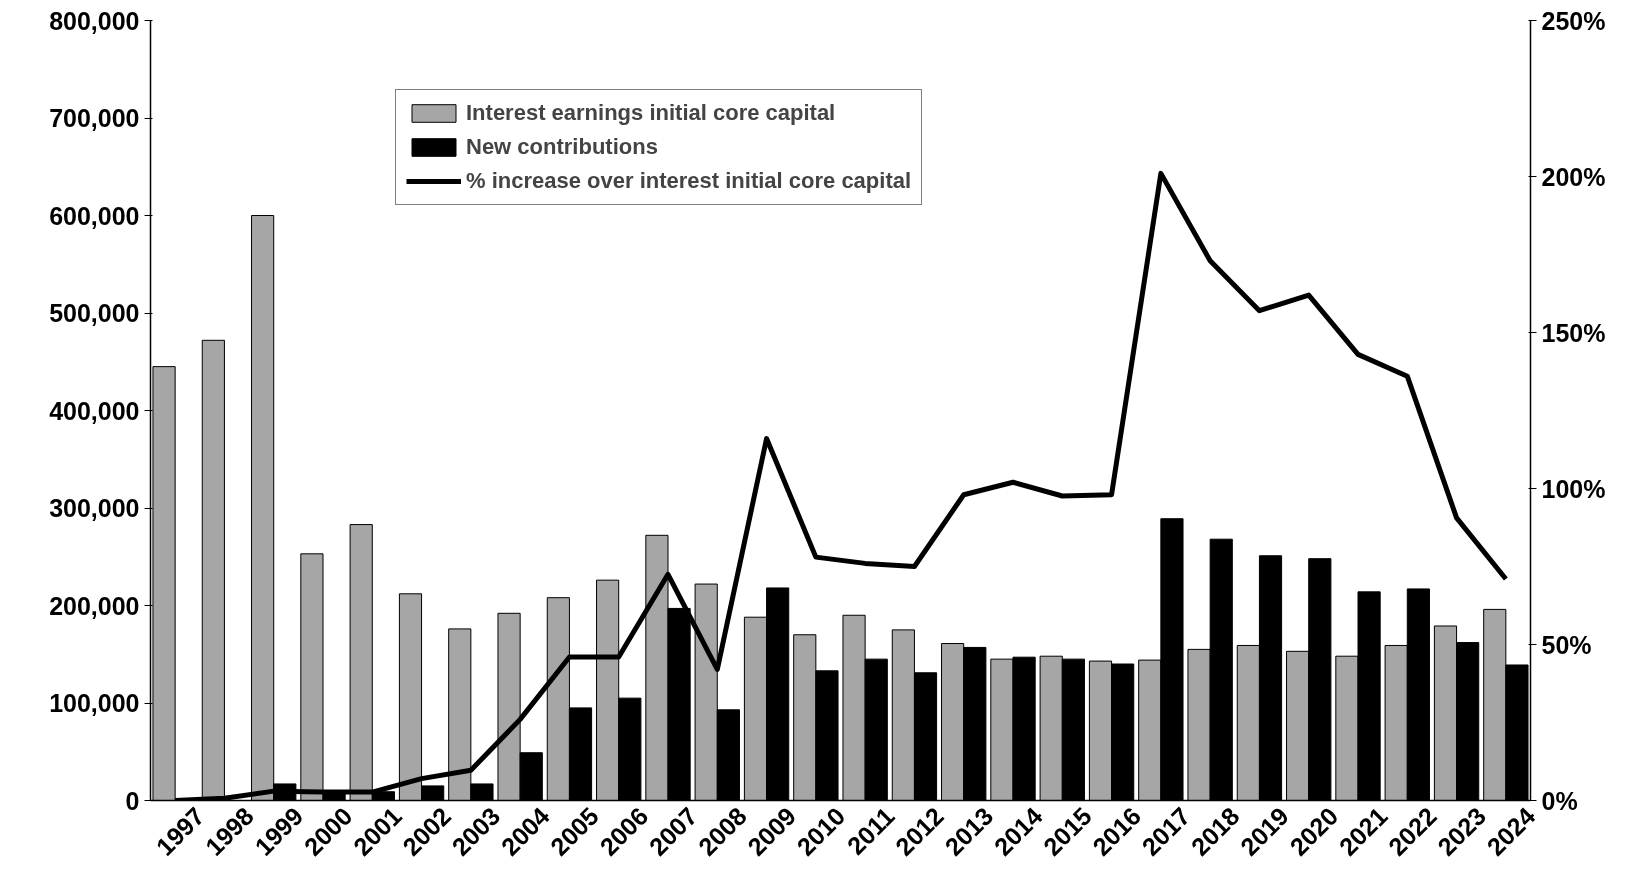 Image resolution: width=1651 pixels, height=896 pixels. What do you see at coordinates (94, 410) in the screenshot?
I see `y-tick-label: 400,000` at bounding box center [94, 410].